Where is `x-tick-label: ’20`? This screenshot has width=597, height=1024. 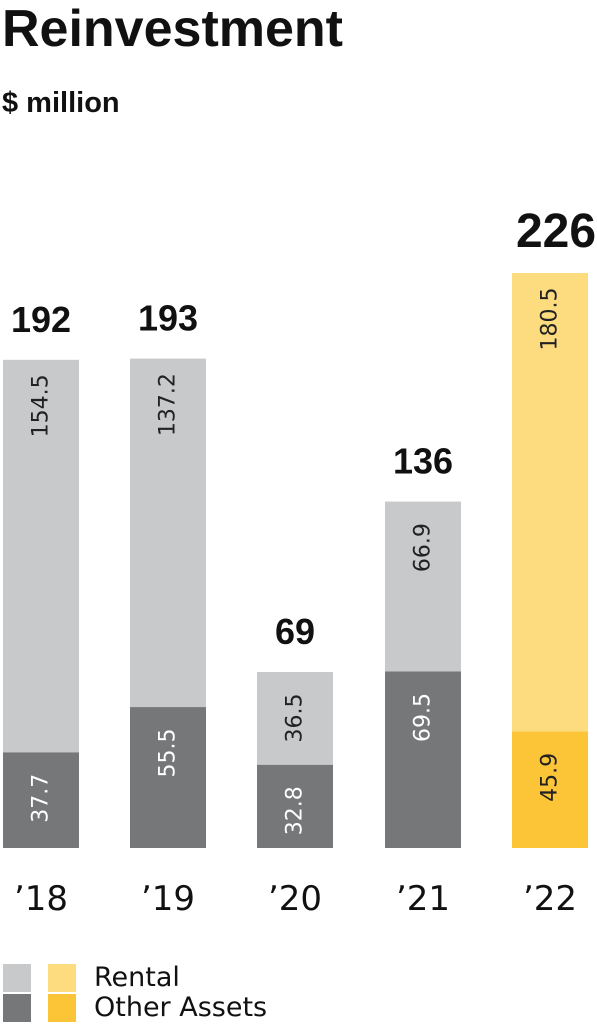
x-tick-label: ’20 is located at coordinates (295, 899).